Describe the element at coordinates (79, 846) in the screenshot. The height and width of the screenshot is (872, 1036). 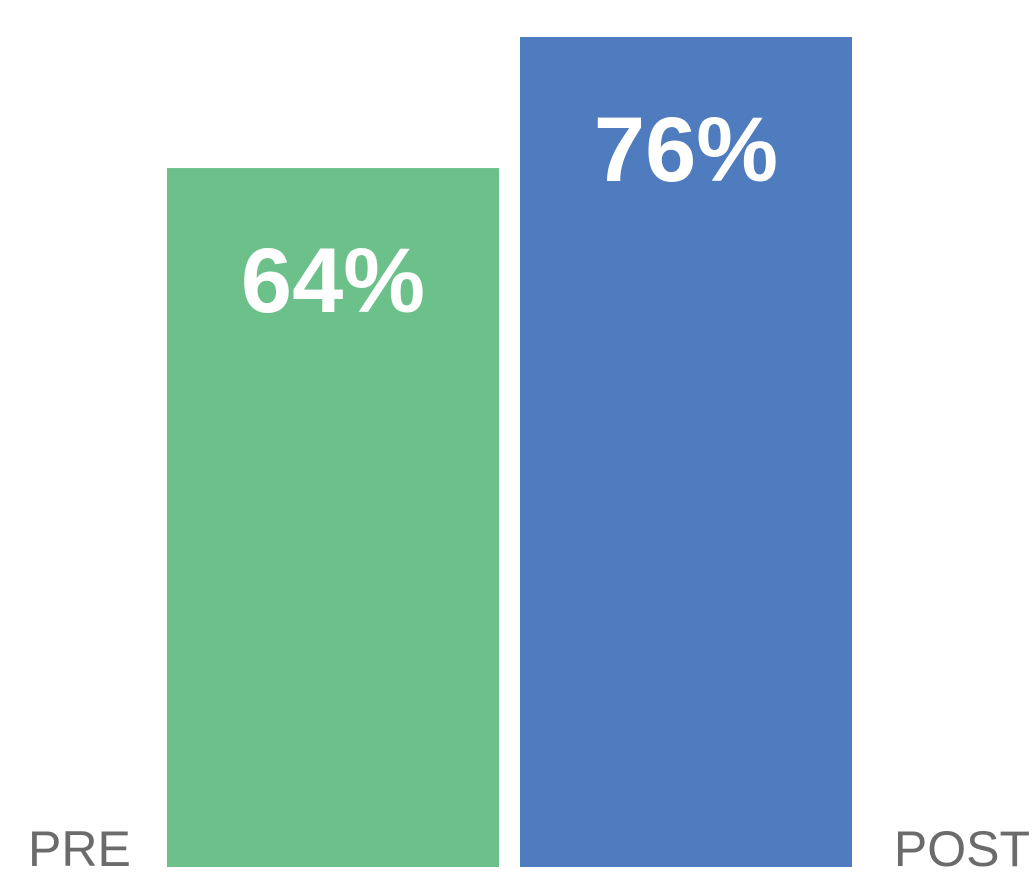
I see `category-label: PRE` at that location.